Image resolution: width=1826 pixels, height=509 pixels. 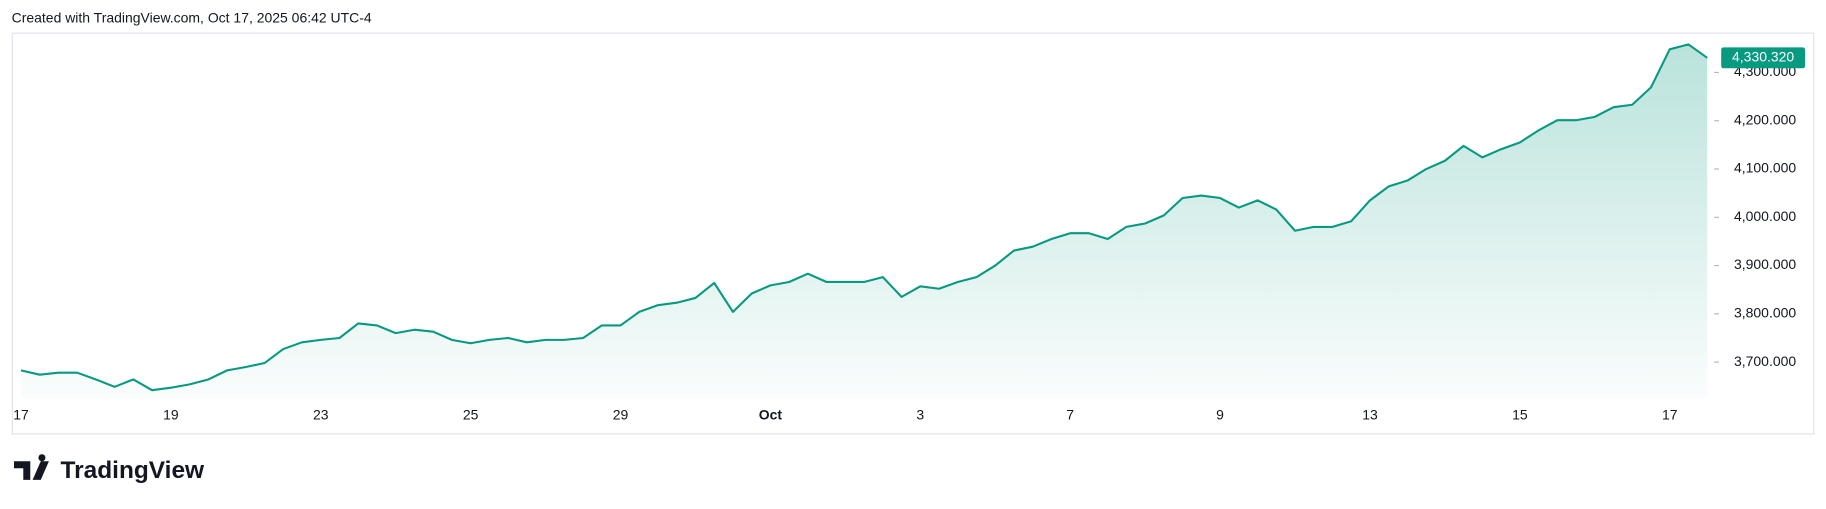 I want to click on x-tick-label: 19, so click(x=171, y=414).